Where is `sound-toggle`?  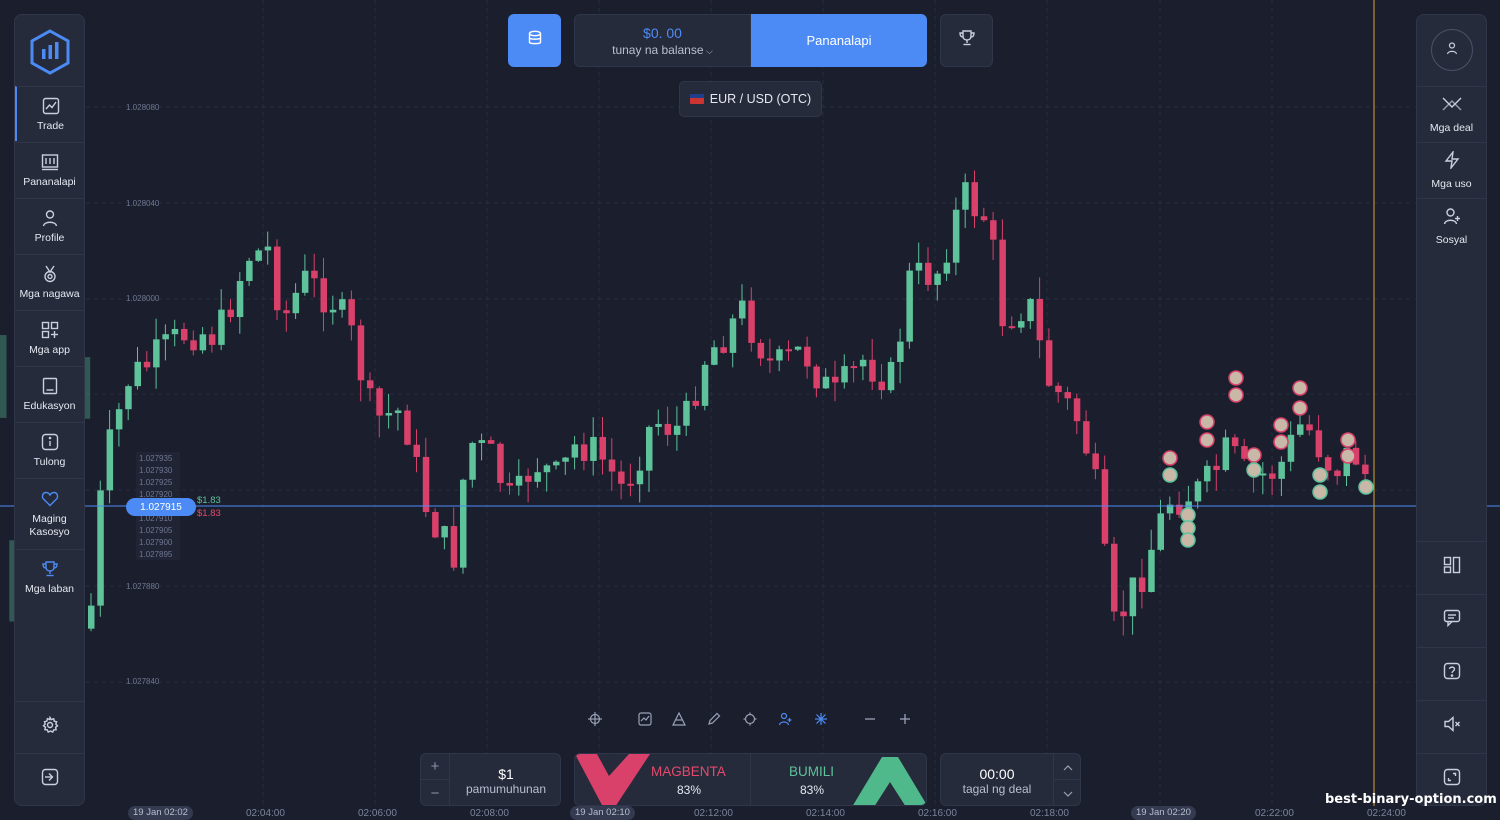
sound-toggle is located at coordinates (1451, 726).